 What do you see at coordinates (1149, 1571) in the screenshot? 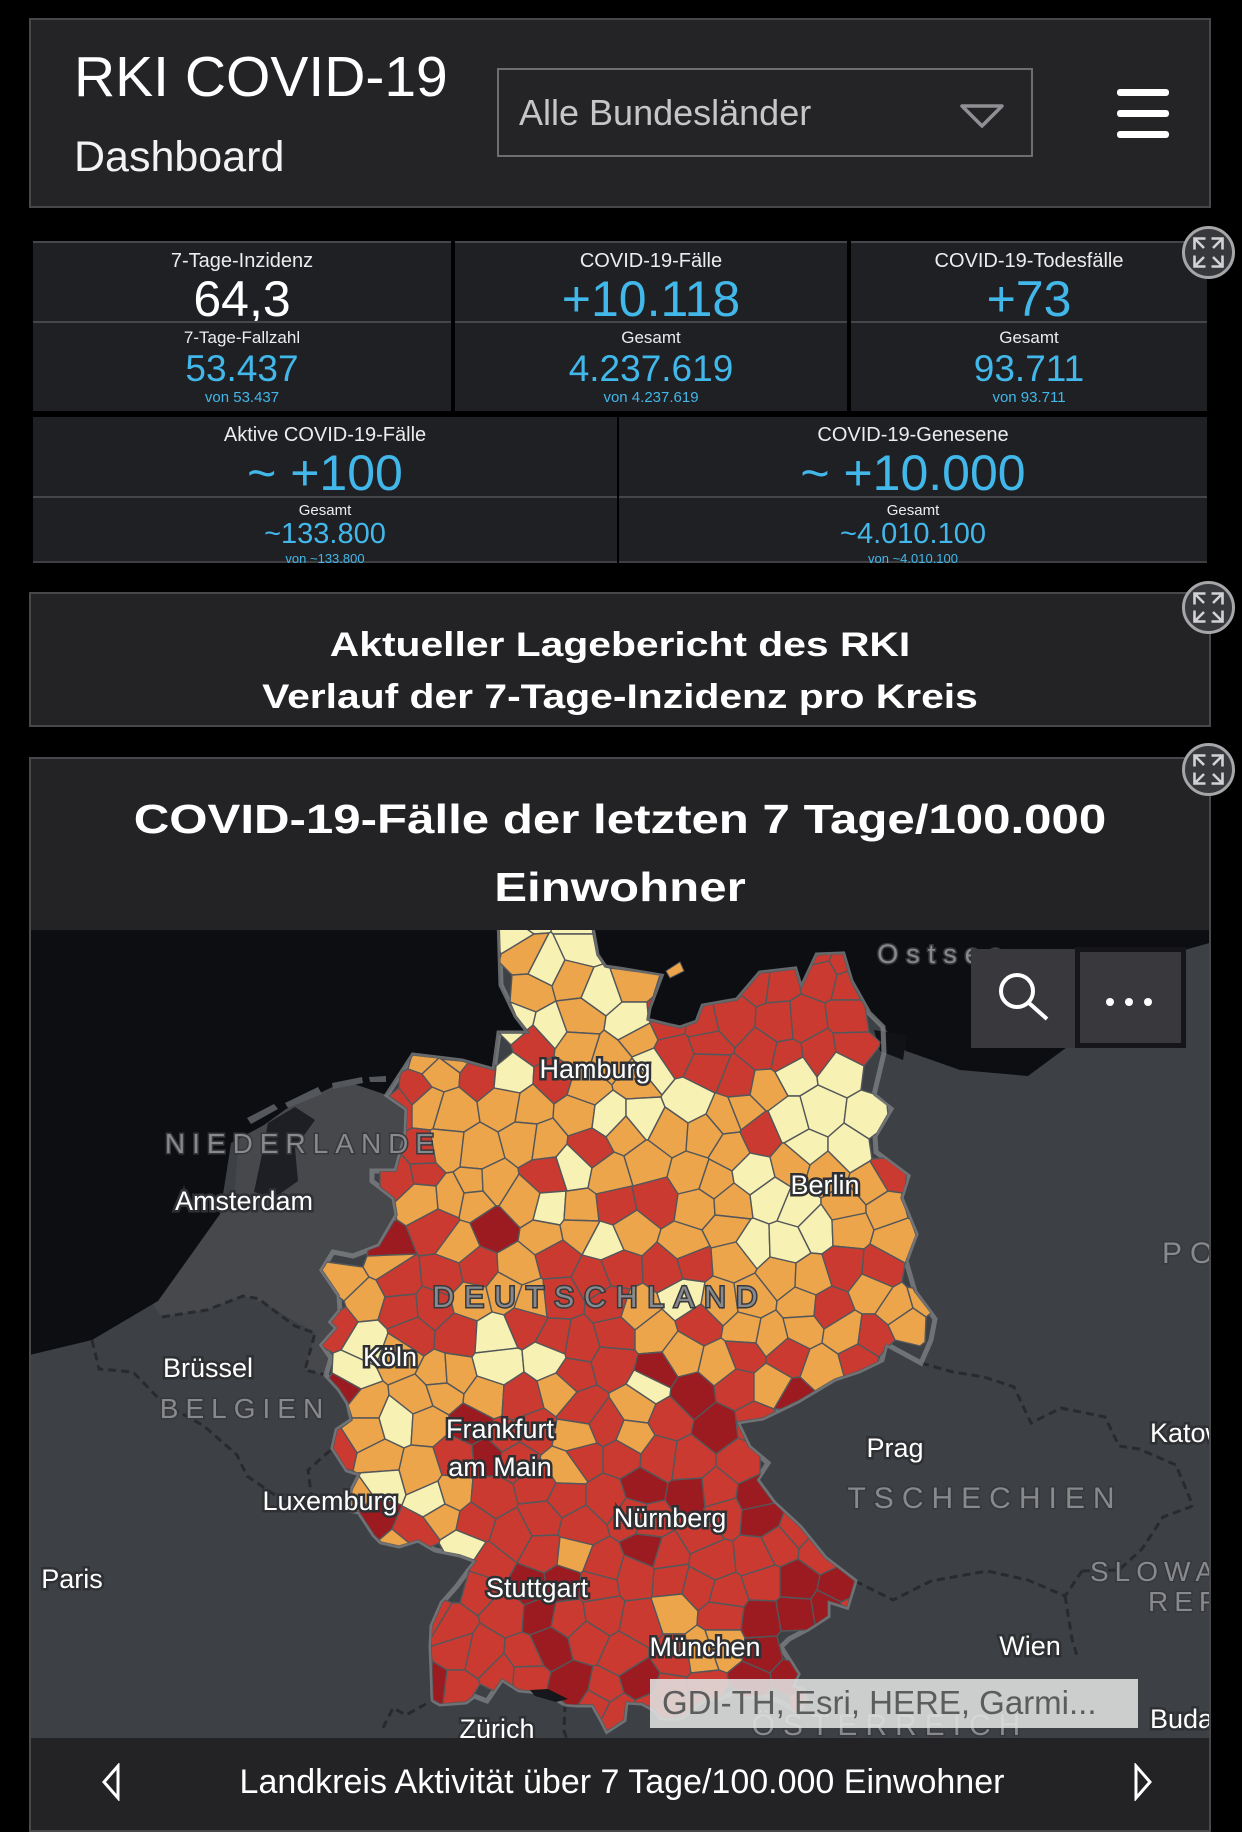
I see `svg-text: SLOWAKISCHE` at bounding box center [1149, 1571].